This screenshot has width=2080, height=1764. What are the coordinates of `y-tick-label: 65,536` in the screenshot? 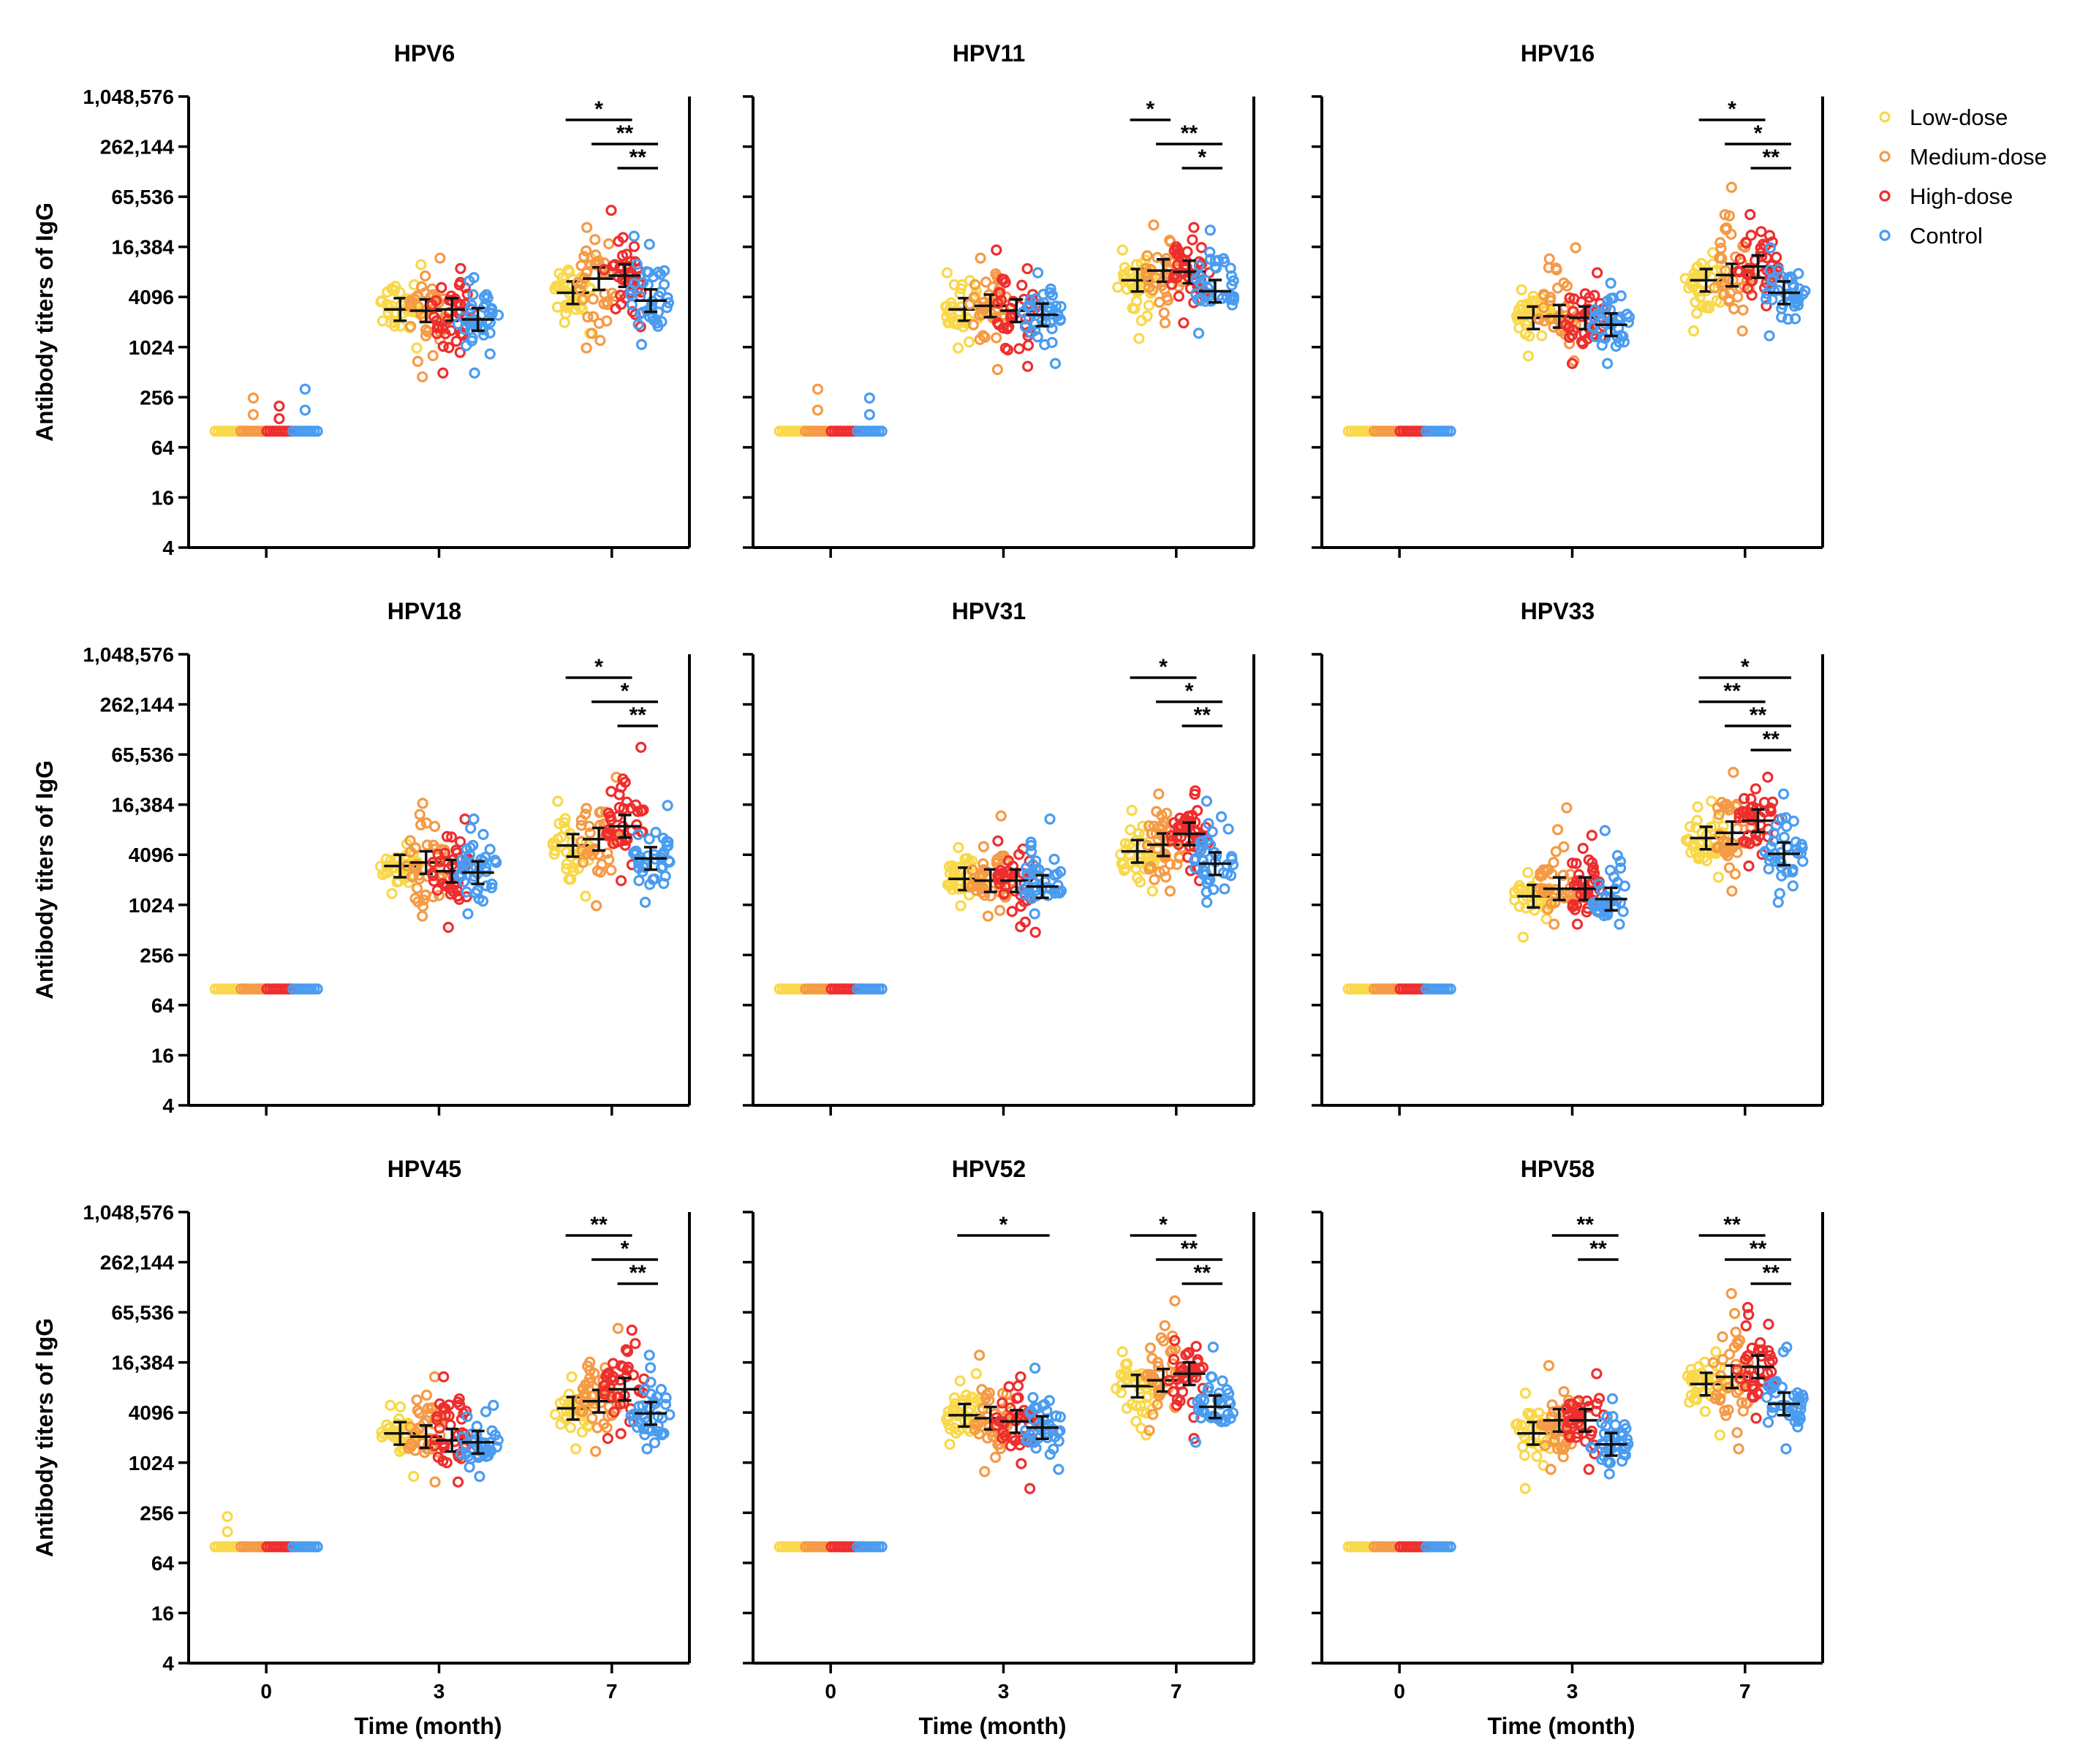 It's located at (142, 1313).